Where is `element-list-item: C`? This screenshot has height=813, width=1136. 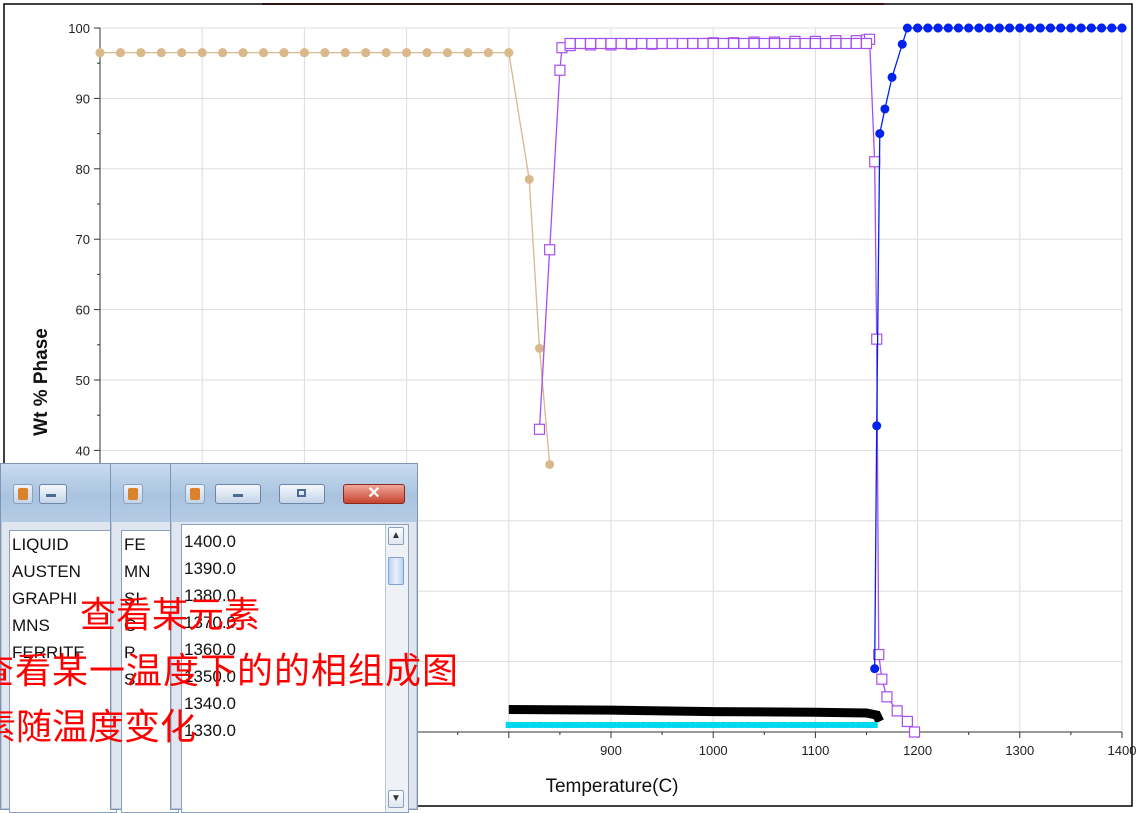 element-list-item: C is located at coordinates (130, 625).